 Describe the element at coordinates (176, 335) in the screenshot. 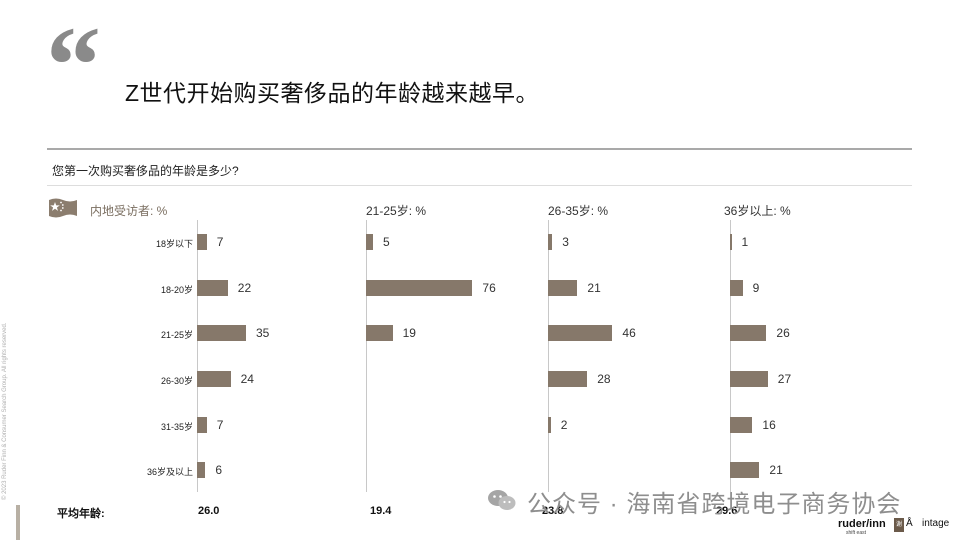

I see `category-label: 21-25岁` at that location.